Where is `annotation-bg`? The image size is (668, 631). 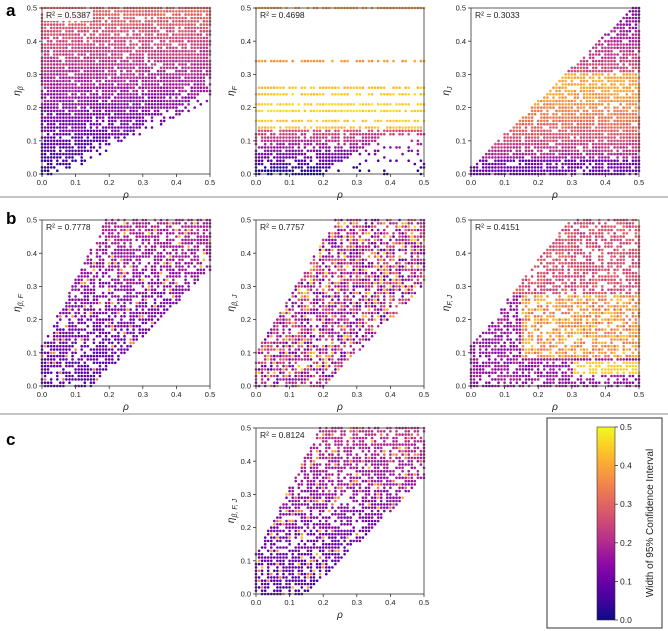 annotation-bg is located at coordinates (68, 15).